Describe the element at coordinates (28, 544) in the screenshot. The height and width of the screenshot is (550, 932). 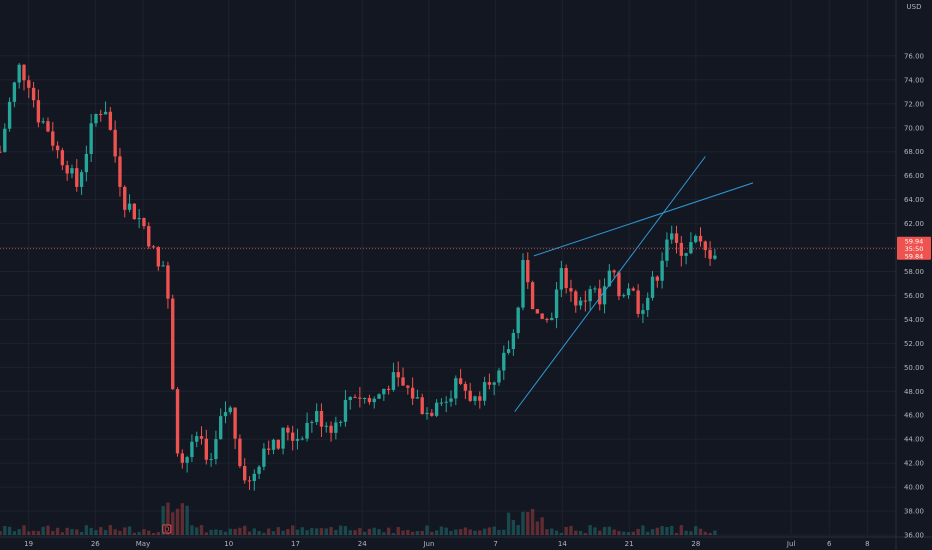
I see `x-tick-label: 19` at that location.